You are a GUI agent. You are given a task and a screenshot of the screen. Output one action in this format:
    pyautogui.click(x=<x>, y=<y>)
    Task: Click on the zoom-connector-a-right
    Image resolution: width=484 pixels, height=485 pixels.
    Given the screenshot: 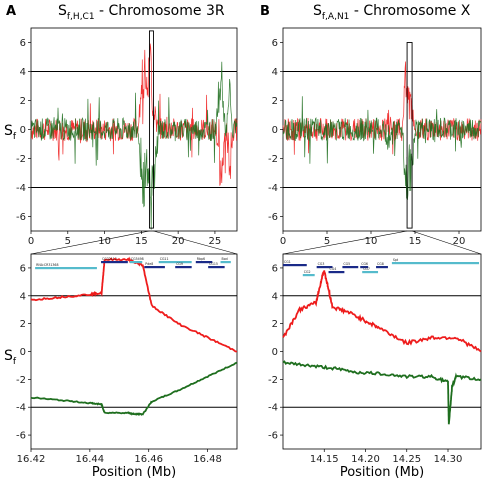 What is the action you would take?
    pyautogui.click(x=195, y=242)
    